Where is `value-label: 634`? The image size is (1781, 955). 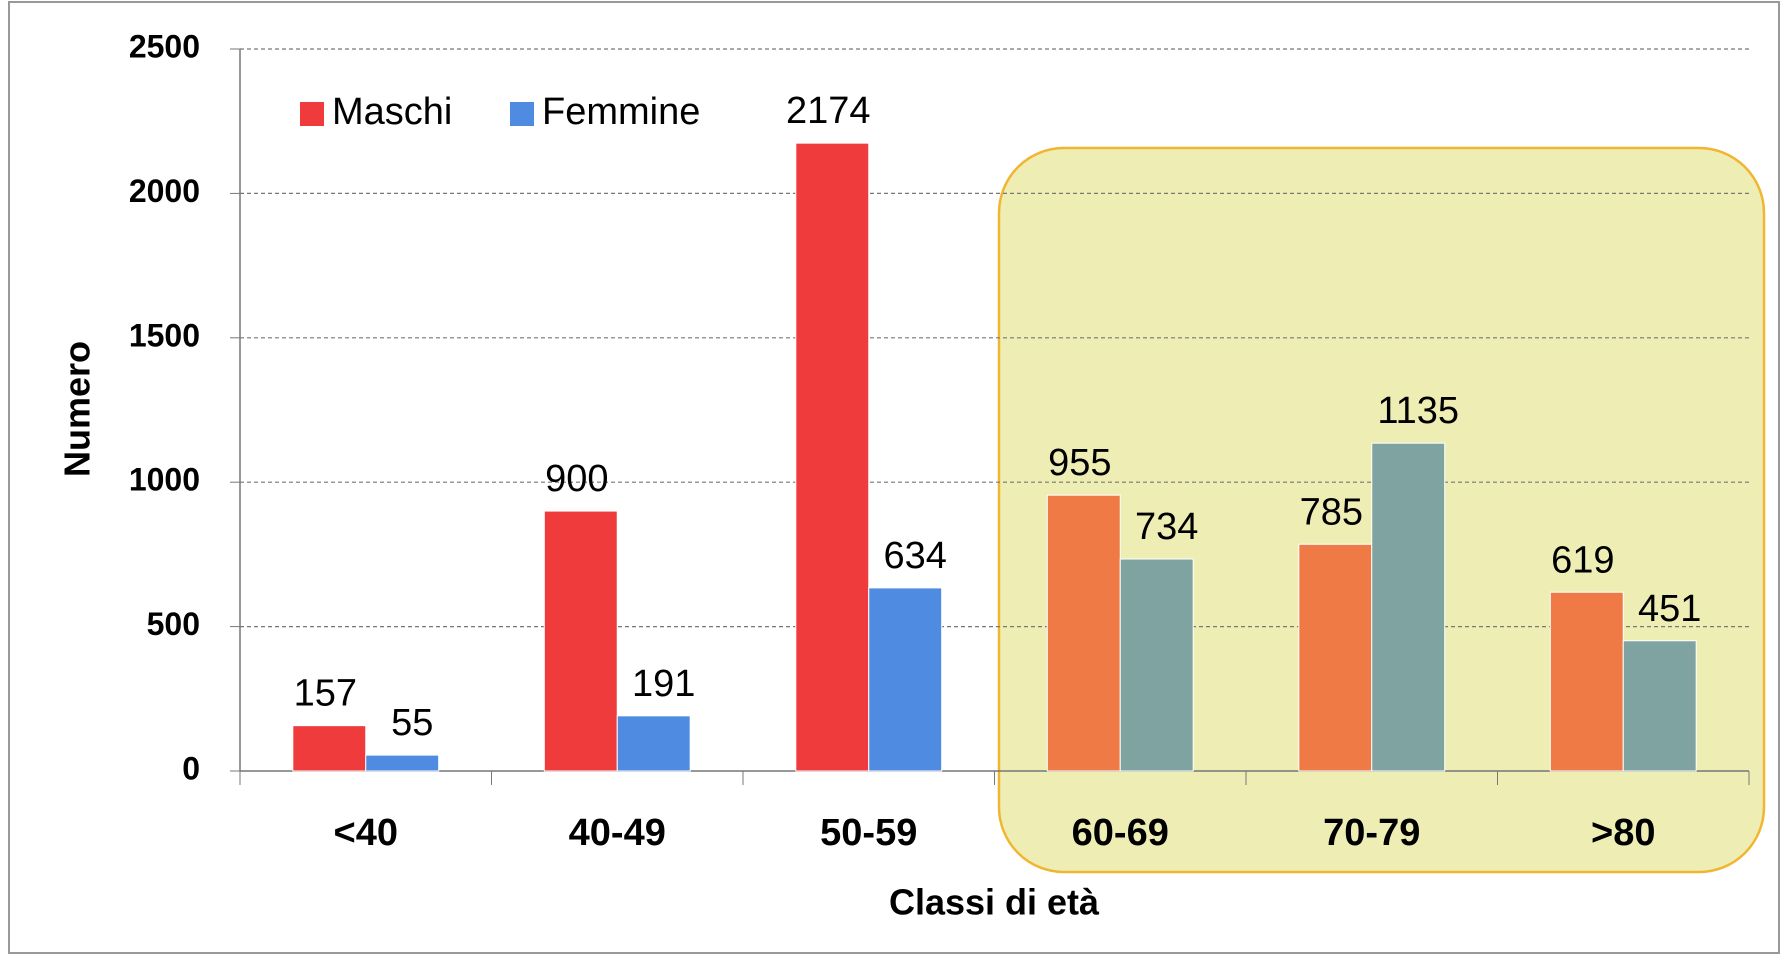 value-label: 634 is located at coordinates (915, 556).